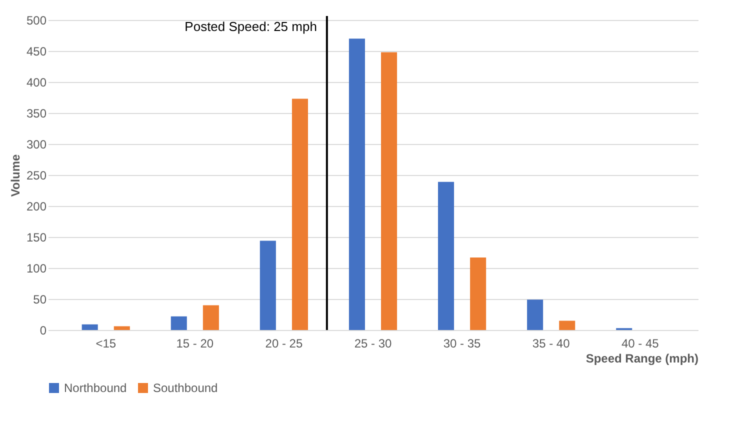 This screenshot has height=436, width=746. I want to click on legend-label: Southbound, so click(185, 388).